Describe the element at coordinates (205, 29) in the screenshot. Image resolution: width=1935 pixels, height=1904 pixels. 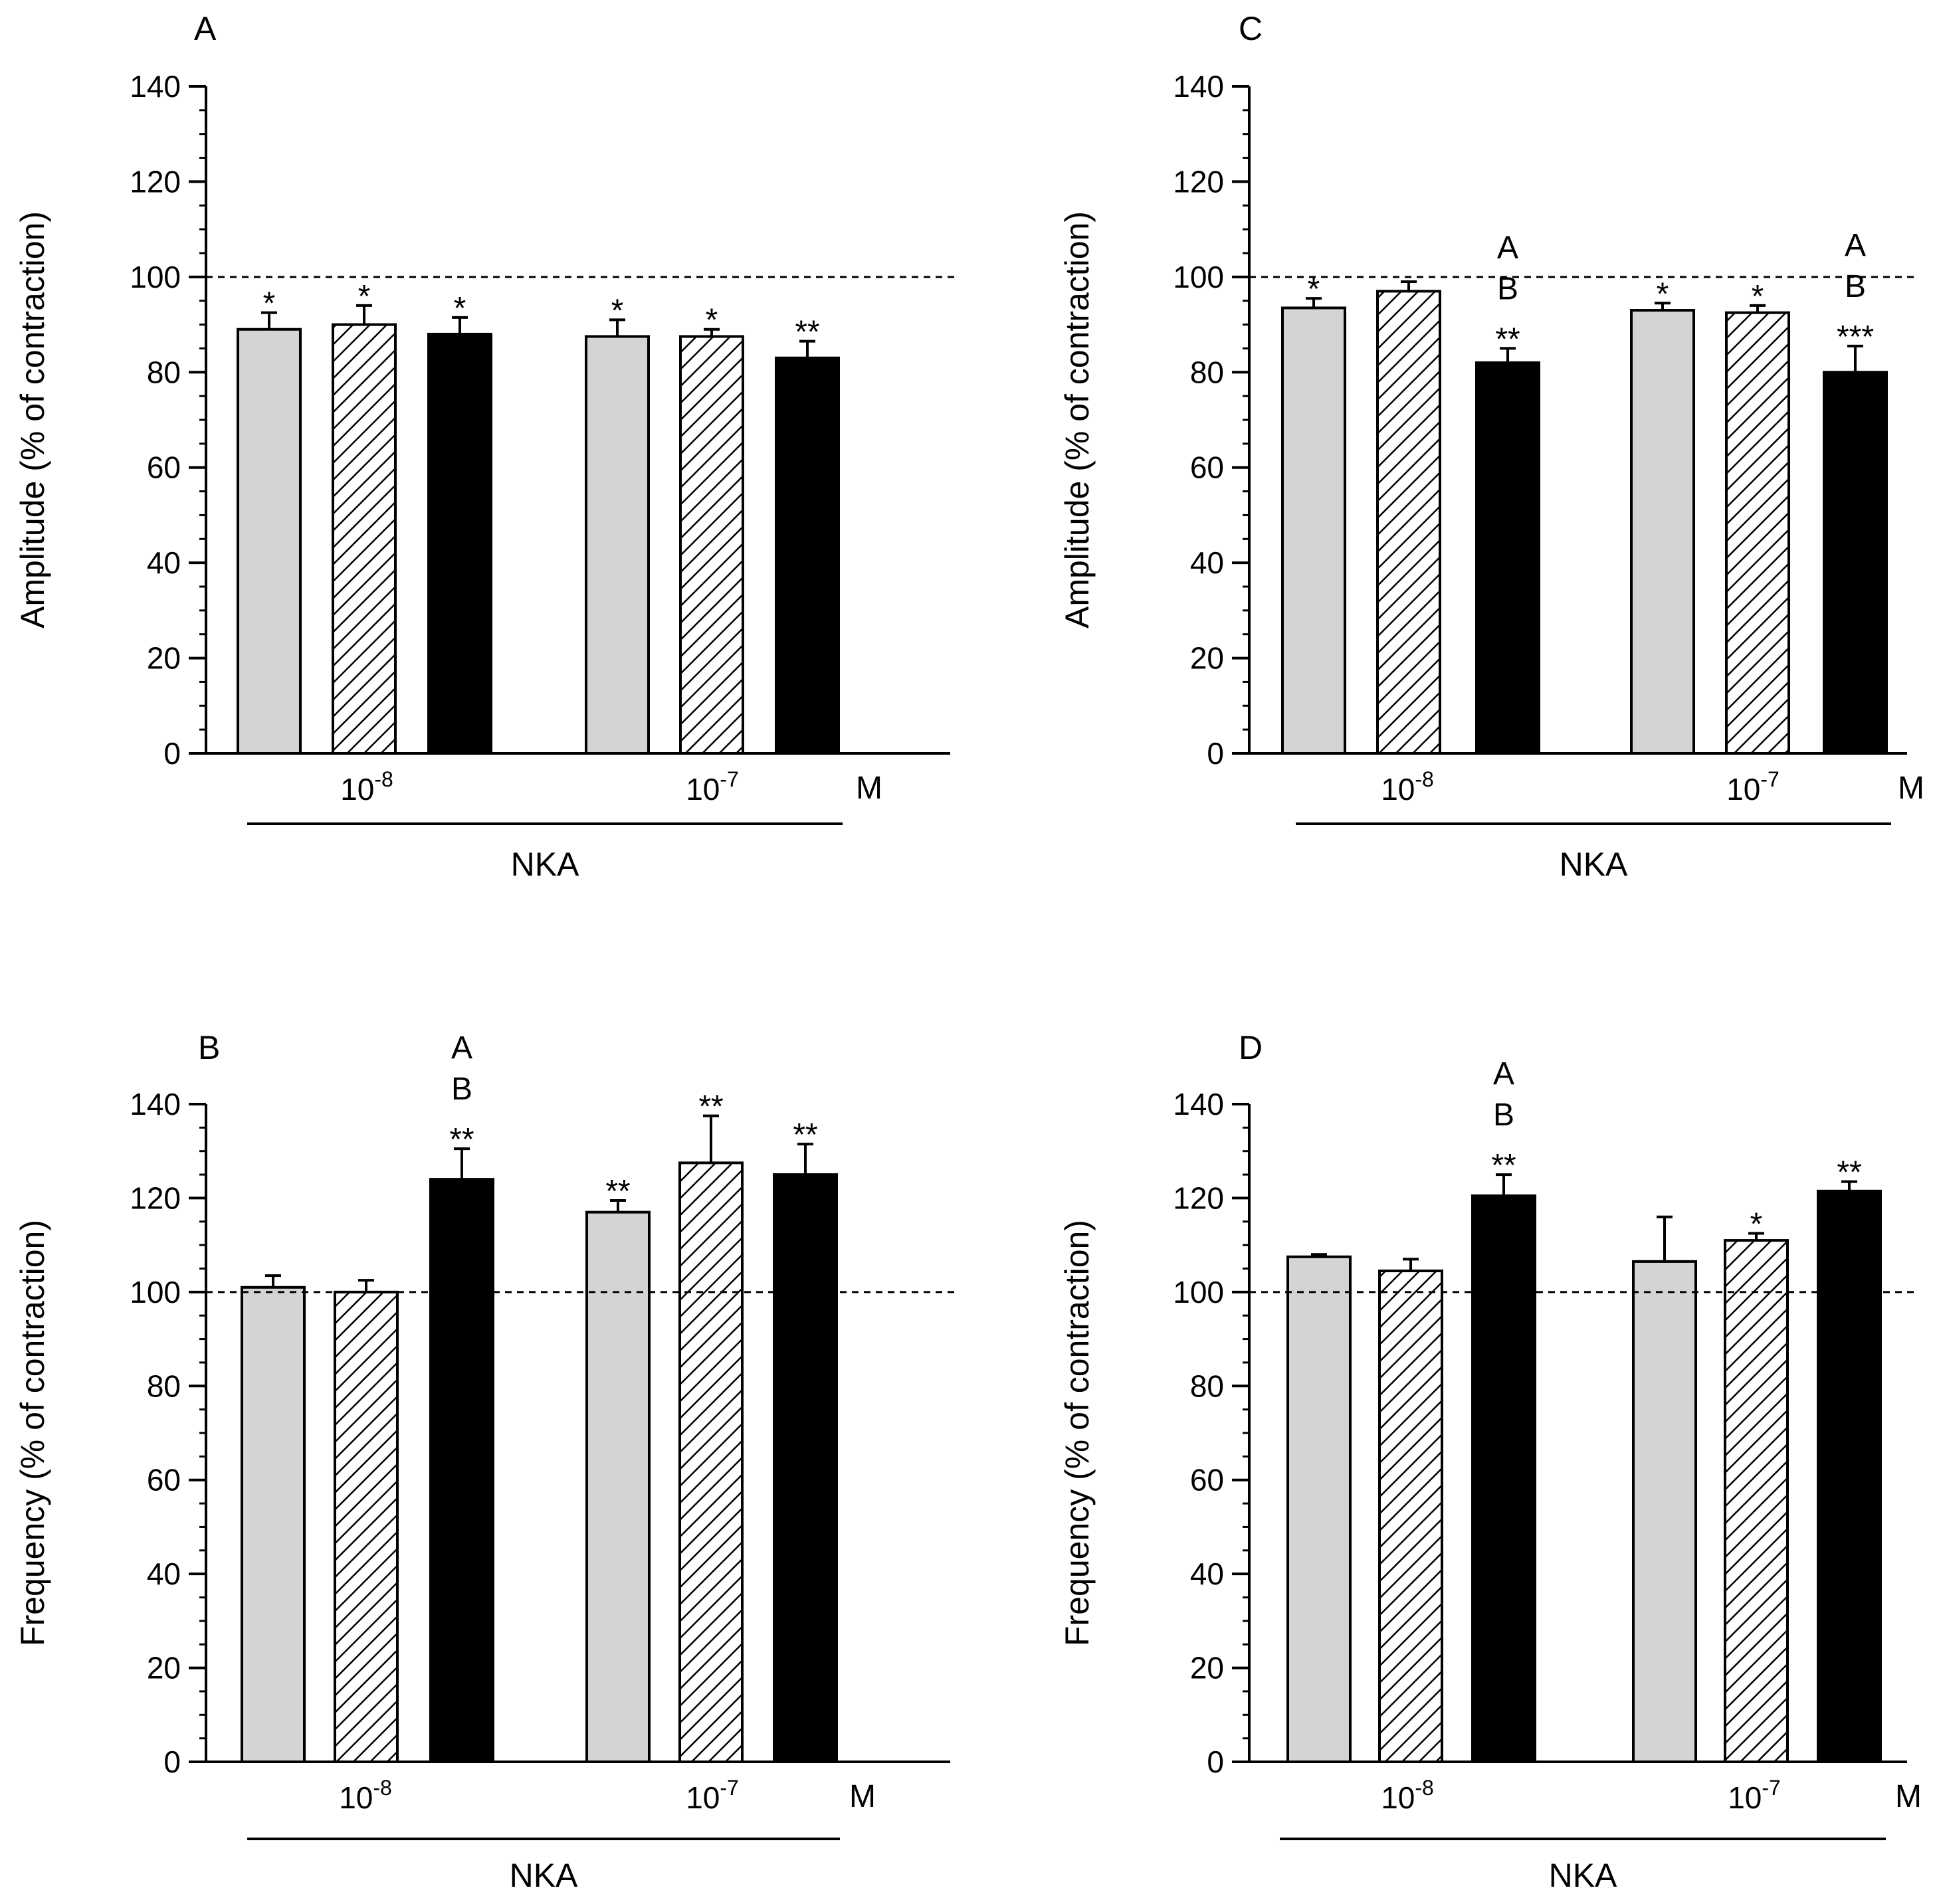
I see `panel-letter: A` at that location.